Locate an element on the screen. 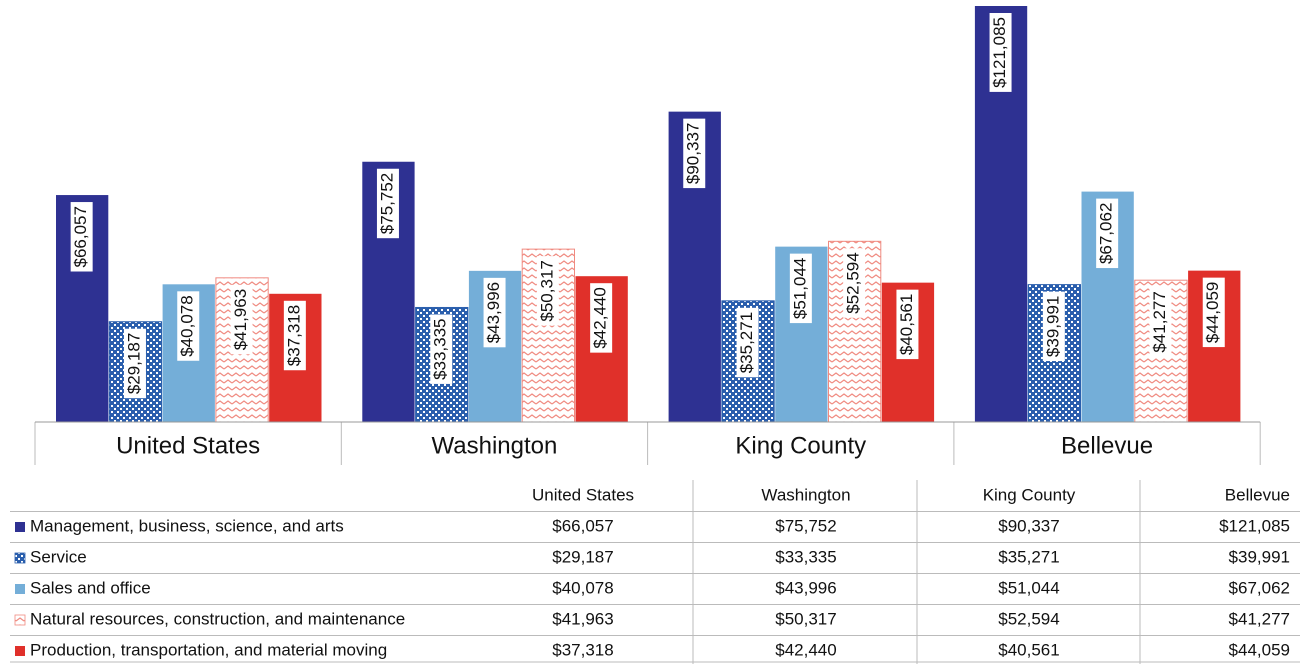  data-label: $41,963 is located at coordinates (240, 319).